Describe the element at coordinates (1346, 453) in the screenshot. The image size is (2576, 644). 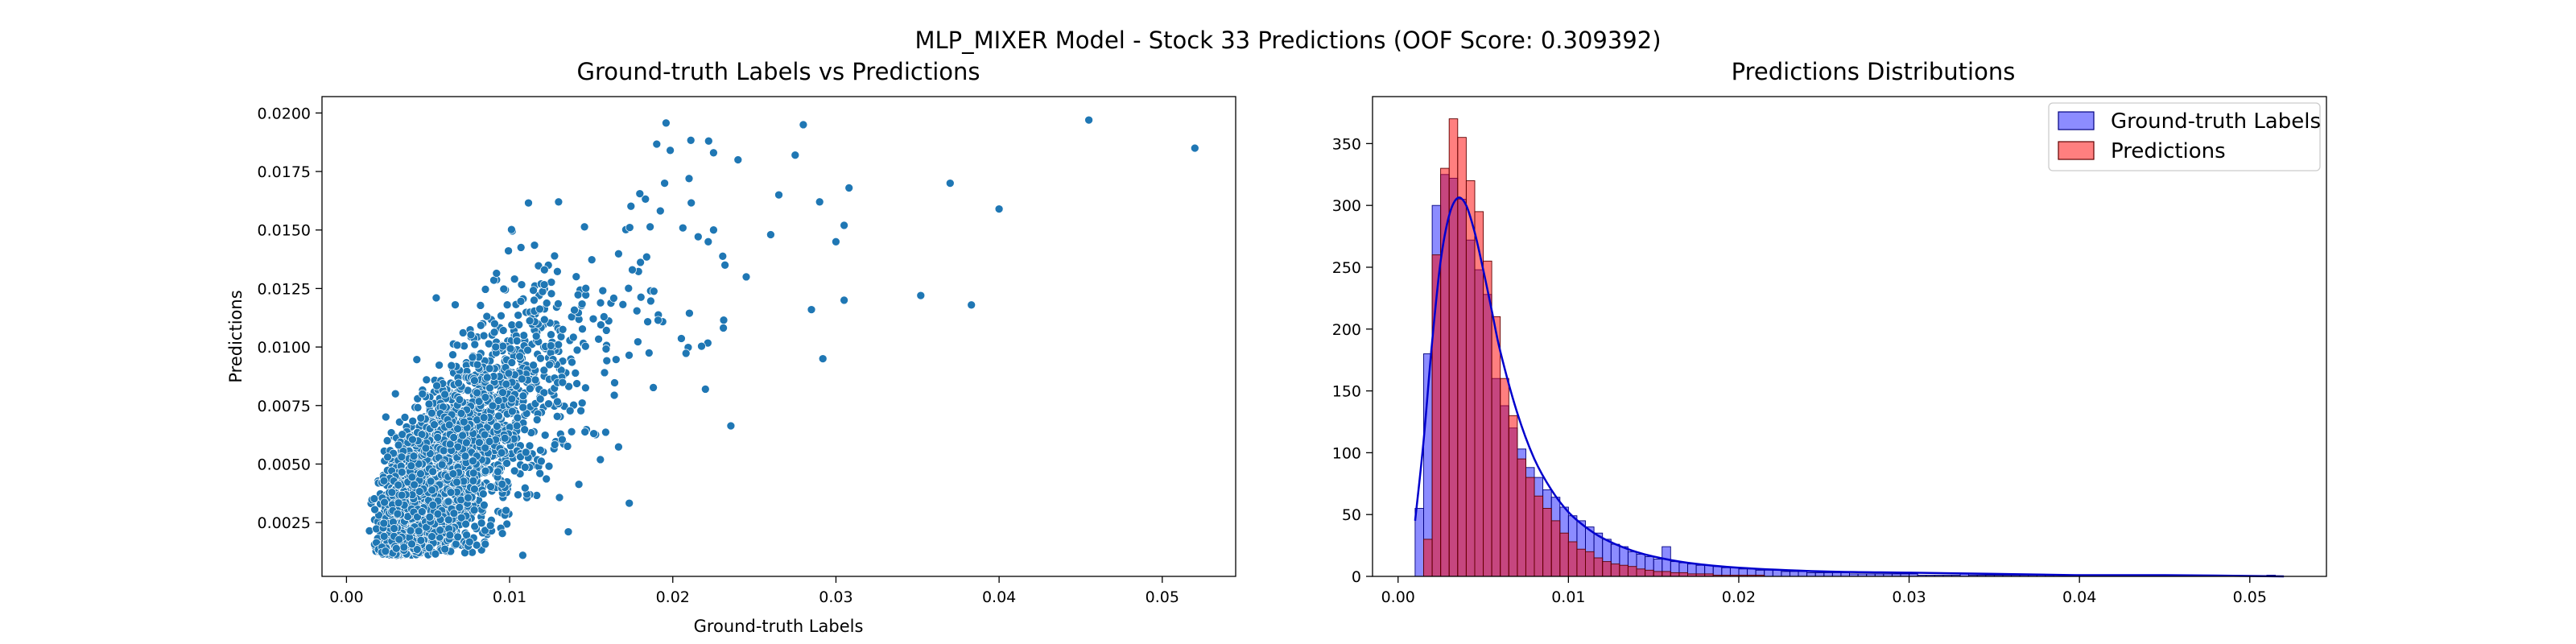
I see `y-tick-label: 100` at that location.